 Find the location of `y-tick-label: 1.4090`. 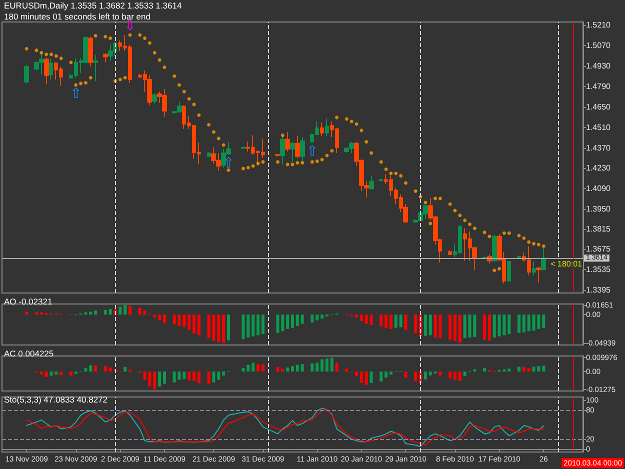

y-tick-label: 1.4090 is located at coordinates (599, 189).